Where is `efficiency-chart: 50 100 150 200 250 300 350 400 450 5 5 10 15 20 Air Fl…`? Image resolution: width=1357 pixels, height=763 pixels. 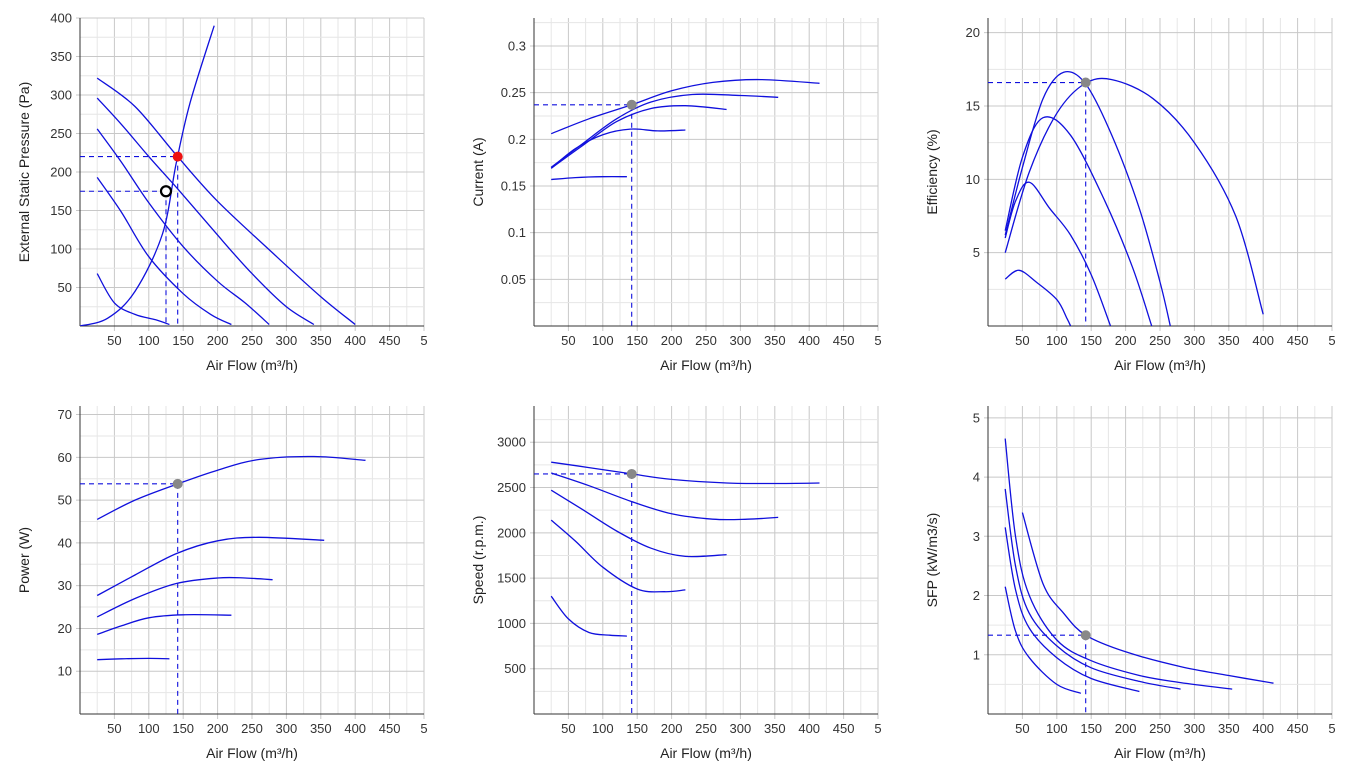 efficiency-chart: 50 100 150 200 250 300 350 400 450 5 5 10 15 20 Air Fl… is located at coordinates (1131, 190).